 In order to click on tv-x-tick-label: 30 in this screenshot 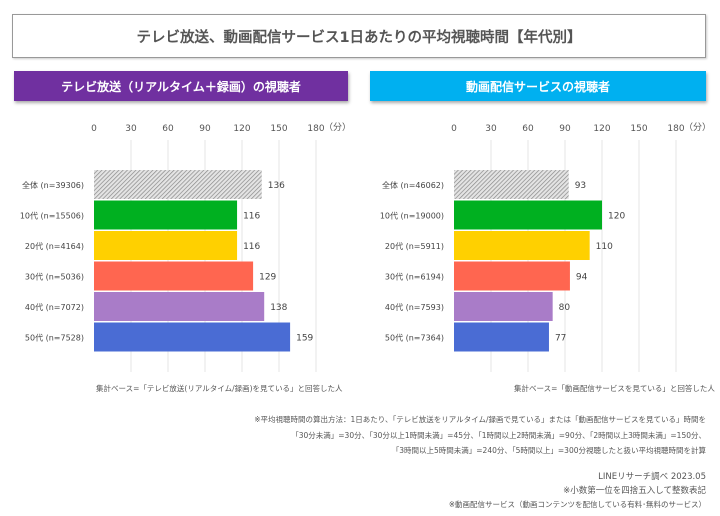, I will do `click(131, 129)`.